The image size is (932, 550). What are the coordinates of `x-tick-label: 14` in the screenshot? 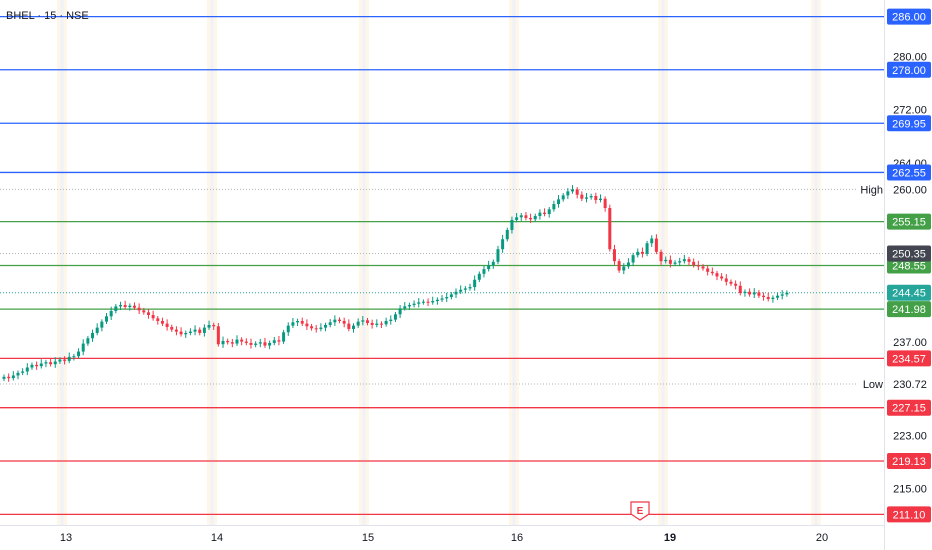 It's located at (217, 538).